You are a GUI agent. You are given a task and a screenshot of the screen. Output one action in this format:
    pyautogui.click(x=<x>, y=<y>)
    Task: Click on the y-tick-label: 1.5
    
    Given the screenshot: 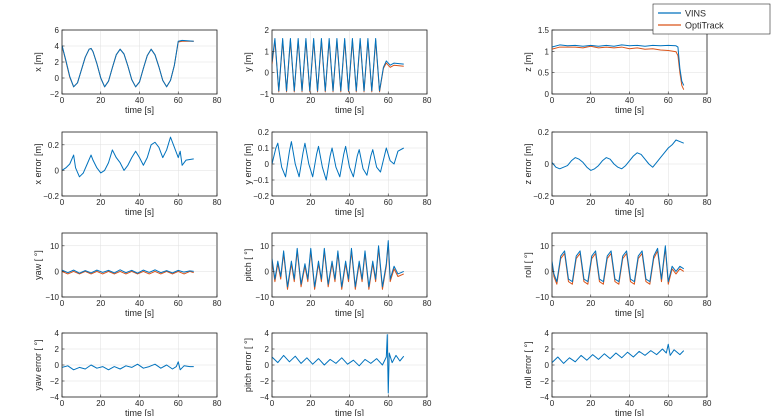 What is the action you would take?
    pyautogui.click(x=544, y=30)
    